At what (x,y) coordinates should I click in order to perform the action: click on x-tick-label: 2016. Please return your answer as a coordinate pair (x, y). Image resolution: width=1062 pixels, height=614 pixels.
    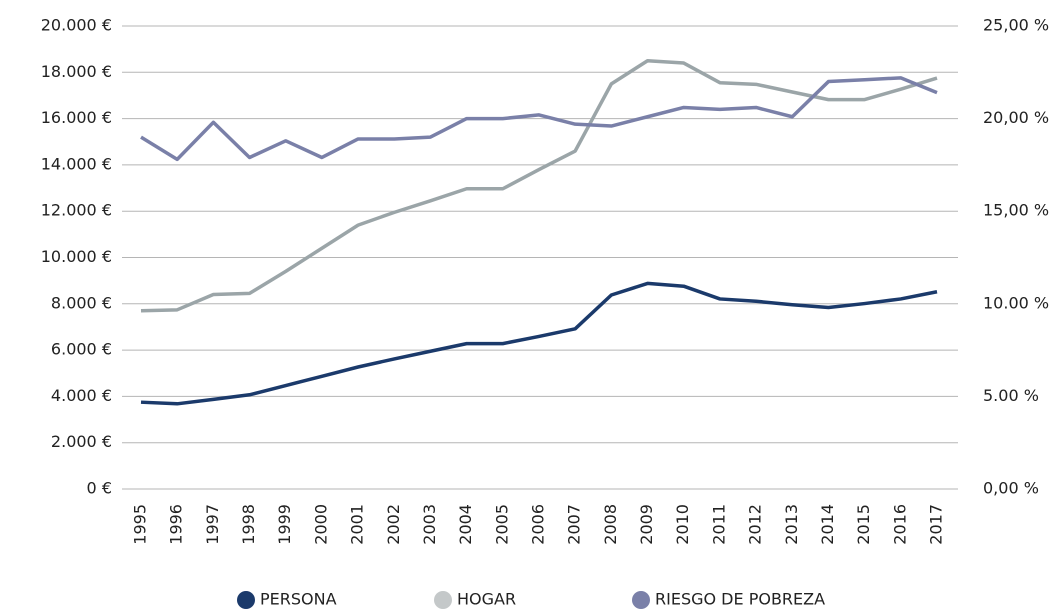
    Looking at the image, I should click on (899, 524).